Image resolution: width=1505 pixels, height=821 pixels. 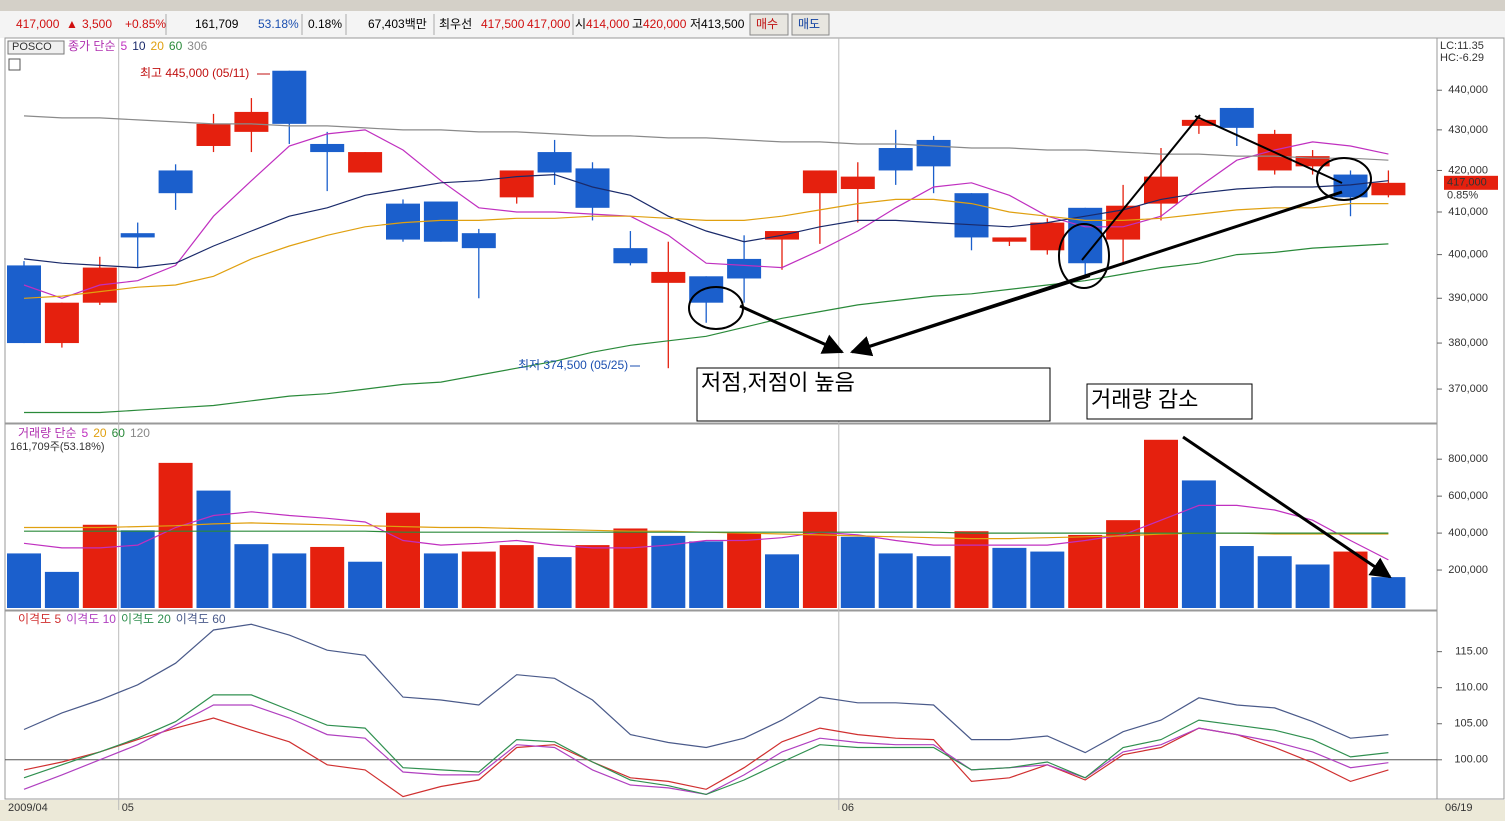 I want to click on vol-ratio: 53.18%, so click(x=278, y=24).